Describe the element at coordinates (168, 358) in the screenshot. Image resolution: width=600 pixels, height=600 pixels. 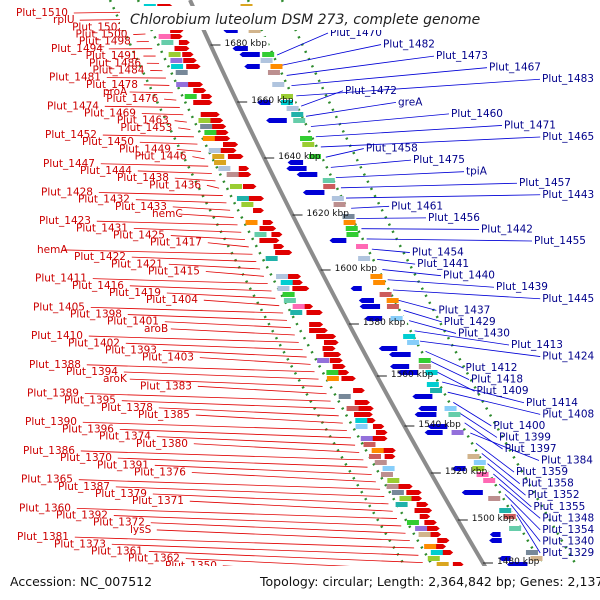
I see `left-gene-label: Plut_1403` at that location.